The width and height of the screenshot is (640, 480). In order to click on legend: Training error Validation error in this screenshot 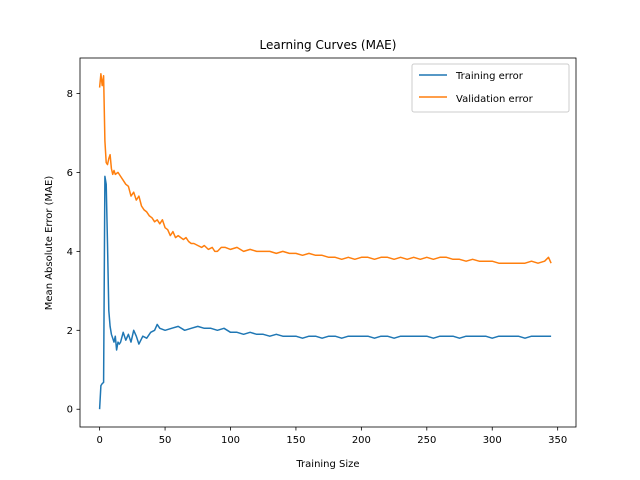, I will do `click(490, 88)`.